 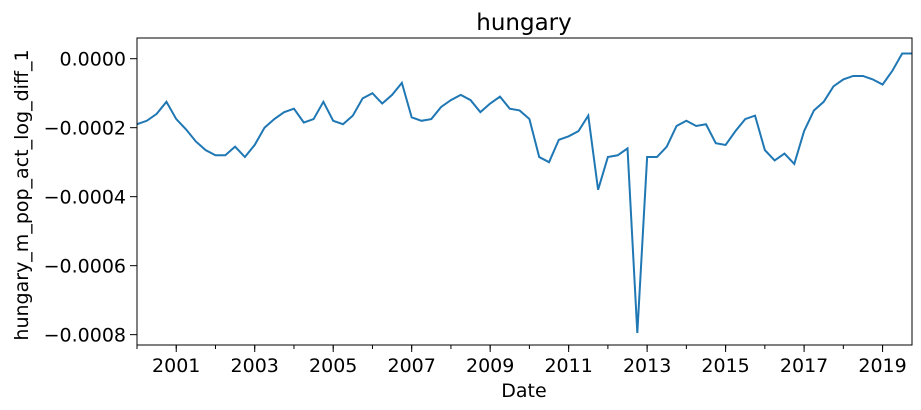 I want to click on y-tick-label: −0.0008, so click(x=85, y=336).